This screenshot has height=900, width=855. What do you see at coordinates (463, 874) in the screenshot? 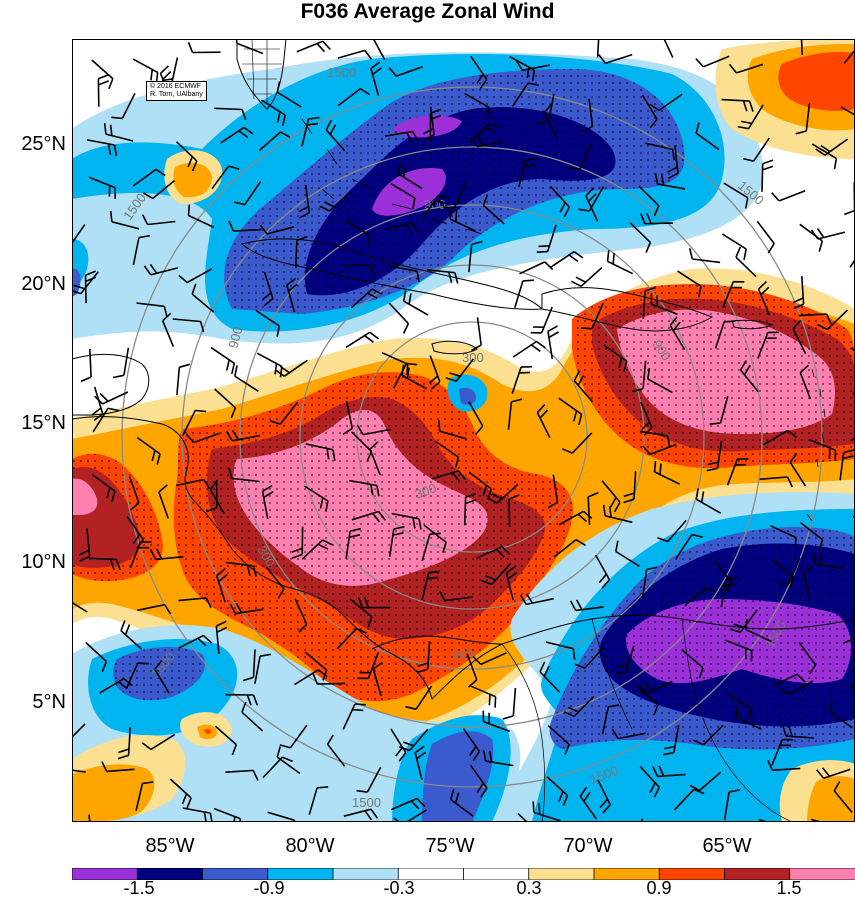
I see `colorbar` at bounding box center [463, 874].